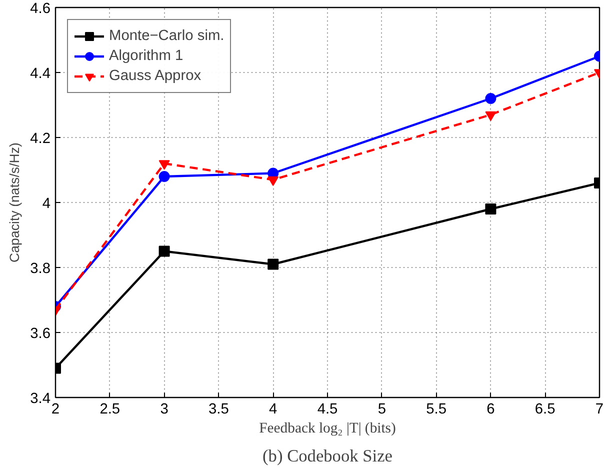  I want to click on x-tick-label: 7, so click(599, 410).